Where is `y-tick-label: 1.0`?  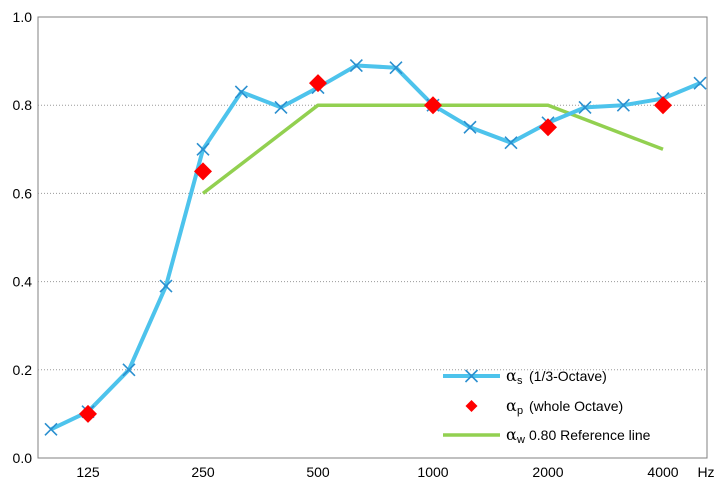 y-tick-label: 1.0 is located at coordinates (23, 17).